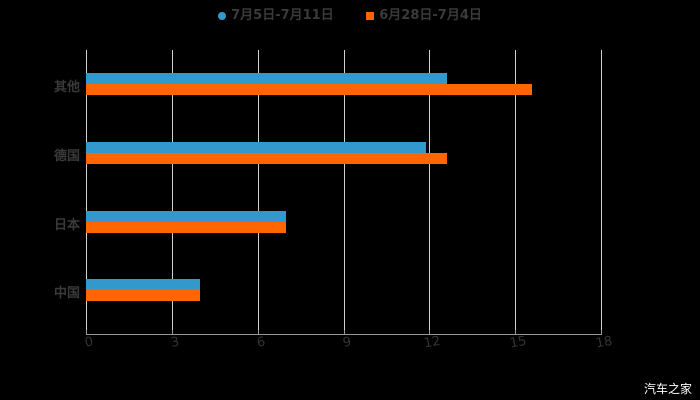  What do you see at coordinates (66, 293) in the screenshot?
I see `category-label: 中国` at bounding box center [66, 293].